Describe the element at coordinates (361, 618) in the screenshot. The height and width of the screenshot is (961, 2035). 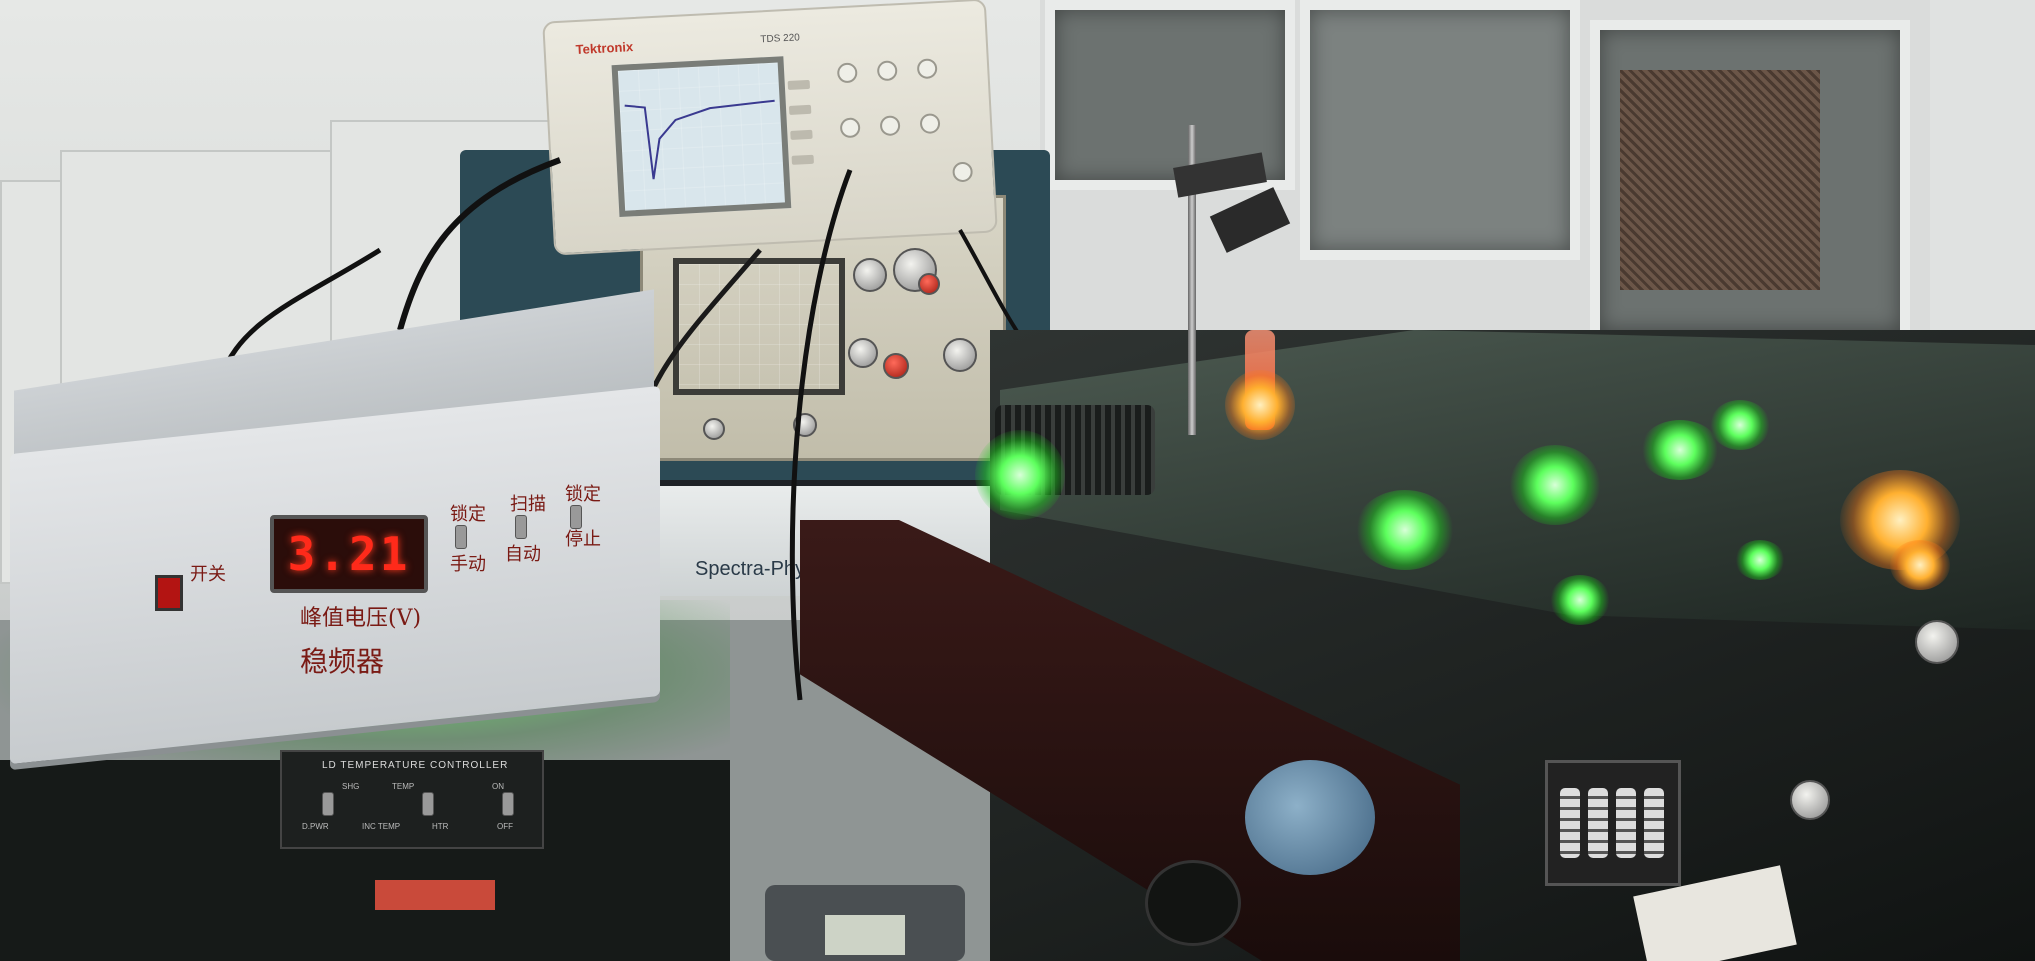
I see `display-label: 峰值电压(V)` at that location.